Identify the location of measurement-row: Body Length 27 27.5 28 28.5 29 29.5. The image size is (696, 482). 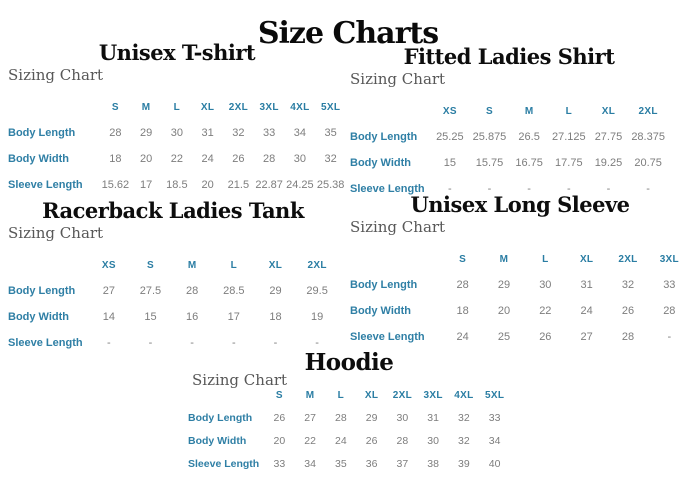
(173, 291).